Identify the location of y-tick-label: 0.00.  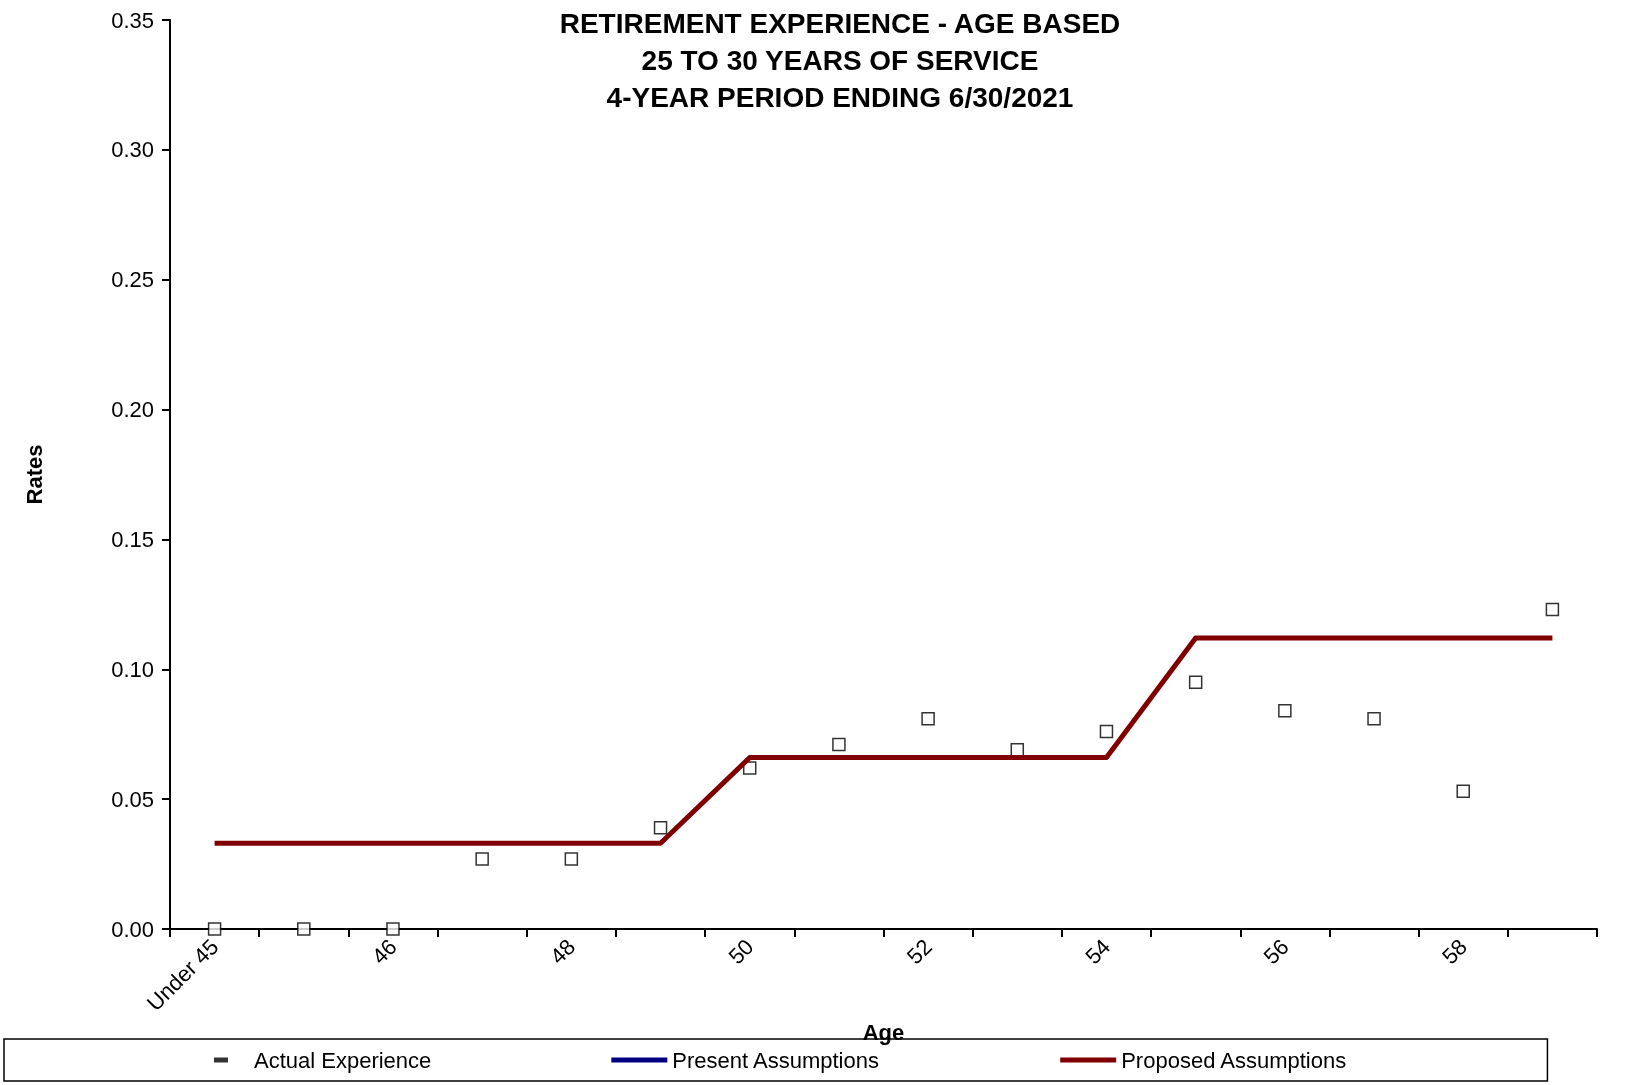
(132, 929).